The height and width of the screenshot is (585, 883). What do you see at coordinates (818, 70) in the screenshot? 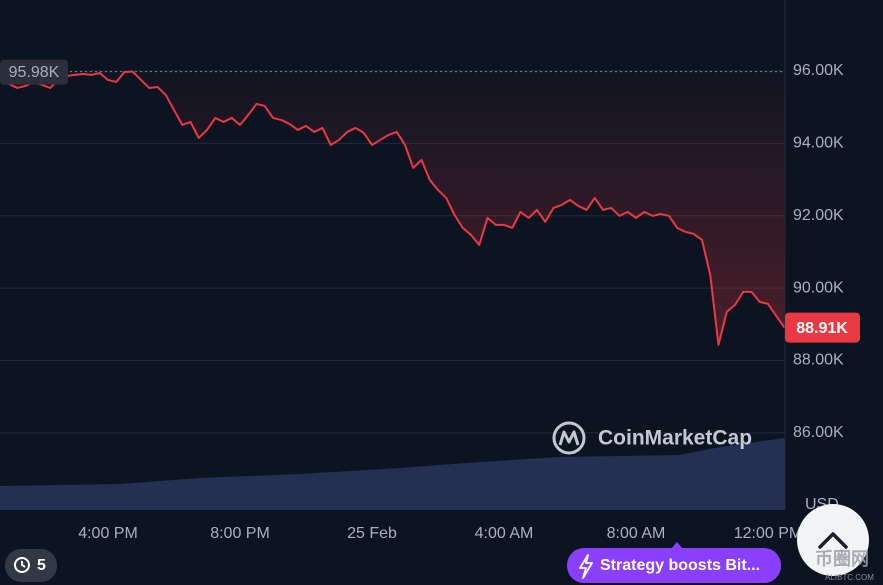
I see `y-tick-label: 96.00K` at bounding box center [818, 70].